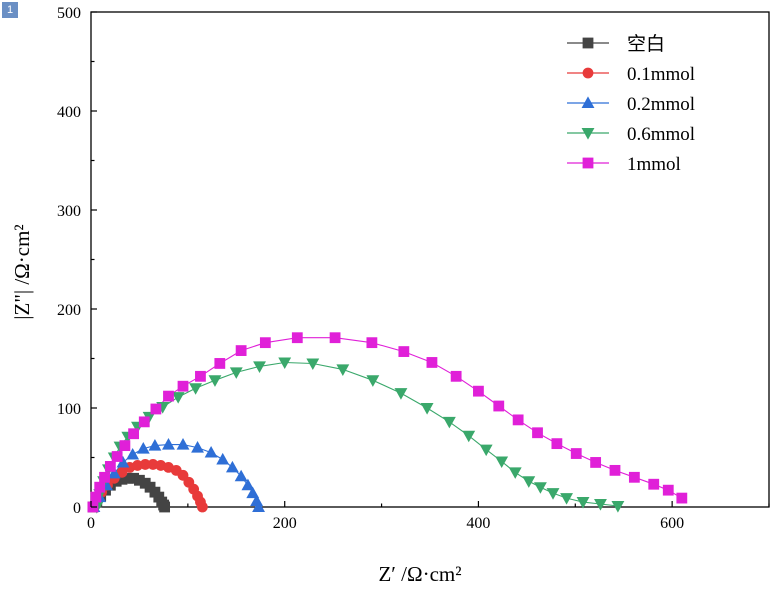  What do you see at coordinates (22, 271) in the screenshot?
I see `y-axis-title: |Z"| /Ω·cm²` at bounding box center [22, 271].